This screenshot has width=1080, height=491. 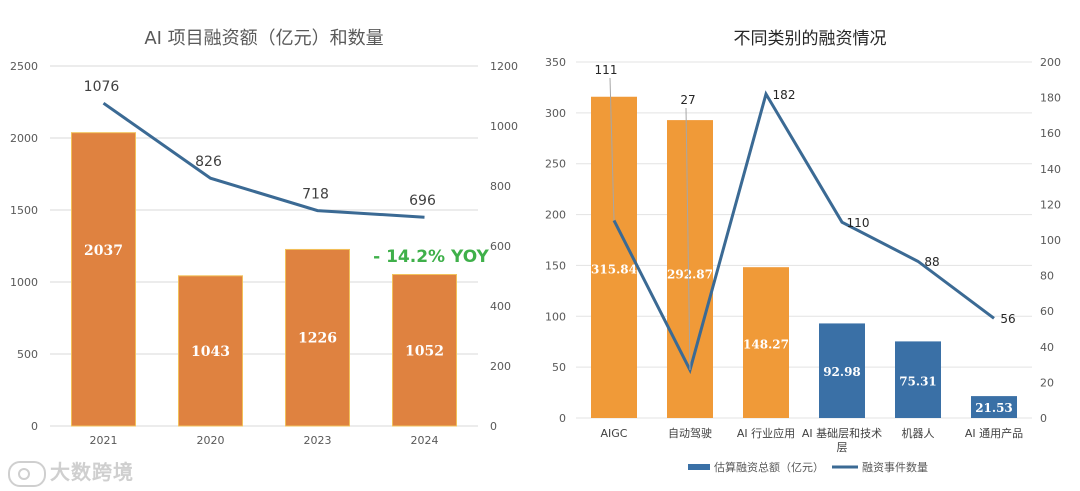 I want to click on x-tick-label: 机器人, so click(x=918, y=433).